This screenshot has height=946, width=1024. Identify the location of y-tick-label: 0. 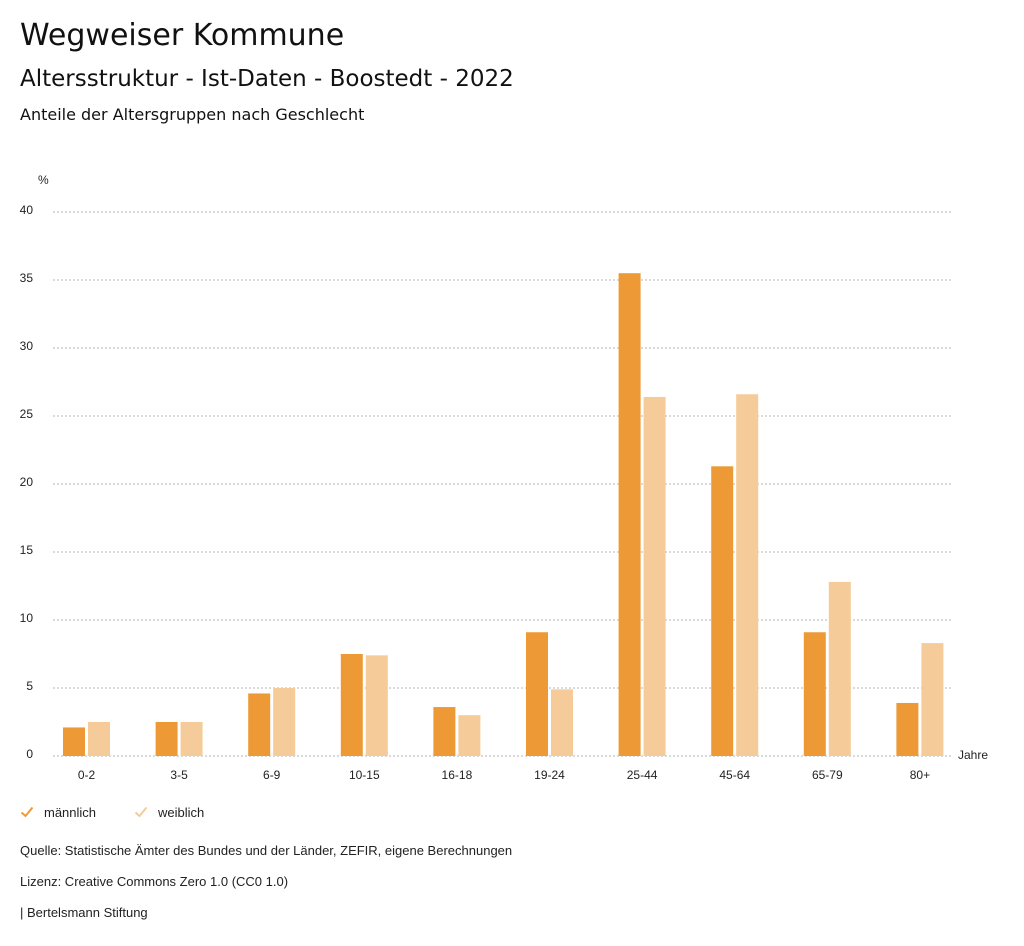
(29, 754).